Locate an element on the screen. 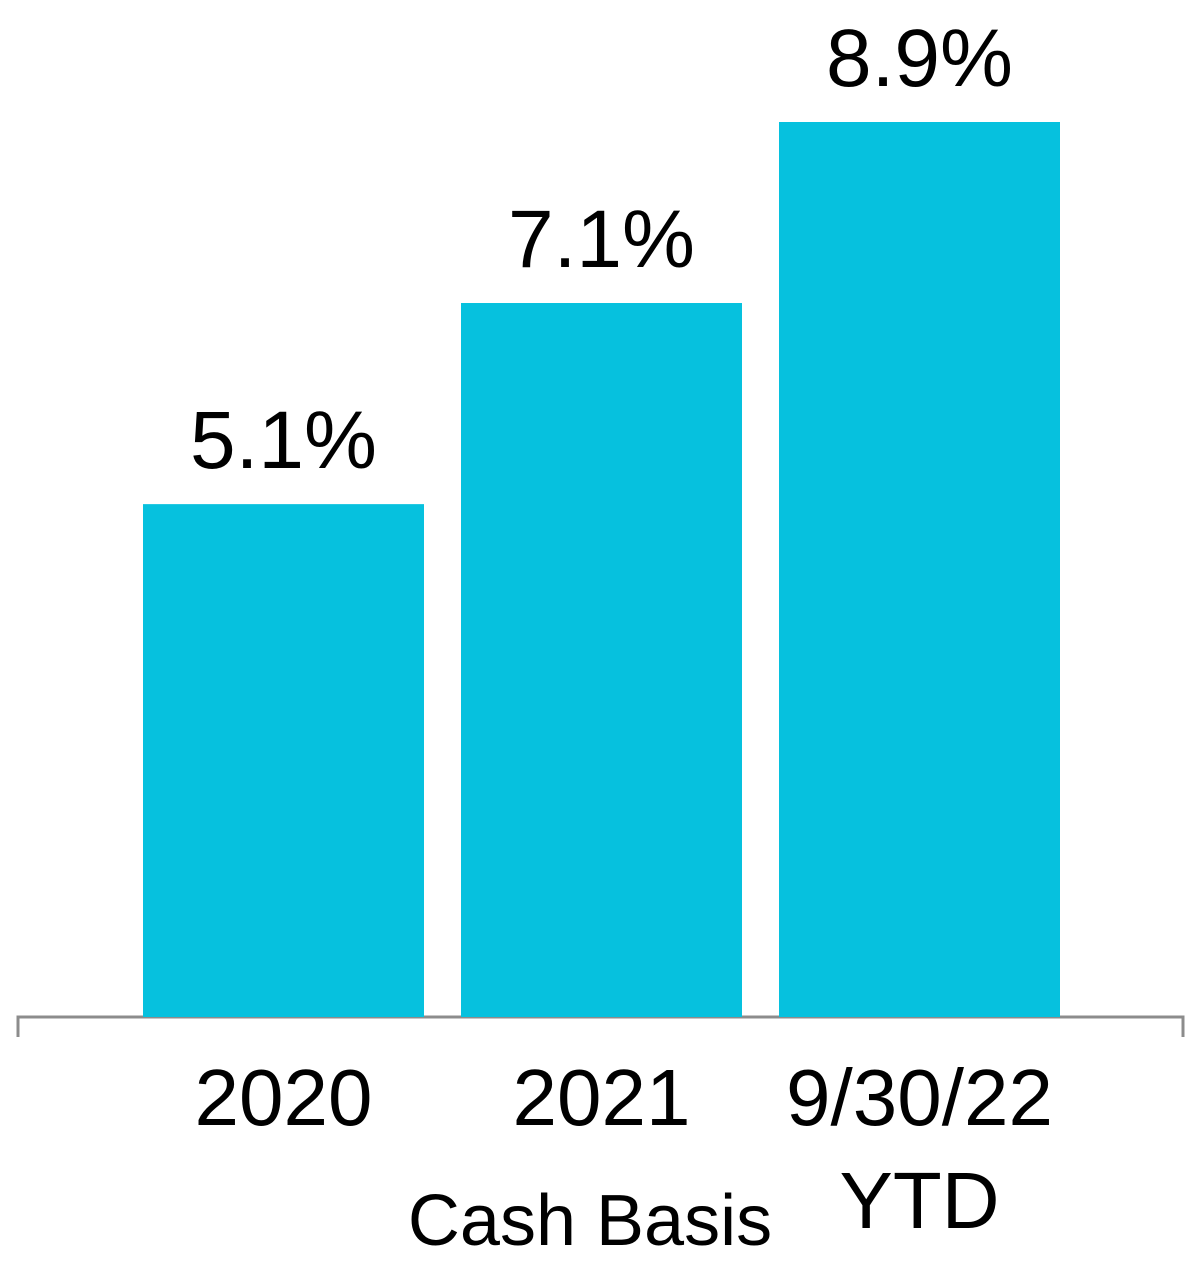 Image resolution: width=1200 pixels, height=1283 pixels. value-label: 8.9% is located at coordinates (919, 58).